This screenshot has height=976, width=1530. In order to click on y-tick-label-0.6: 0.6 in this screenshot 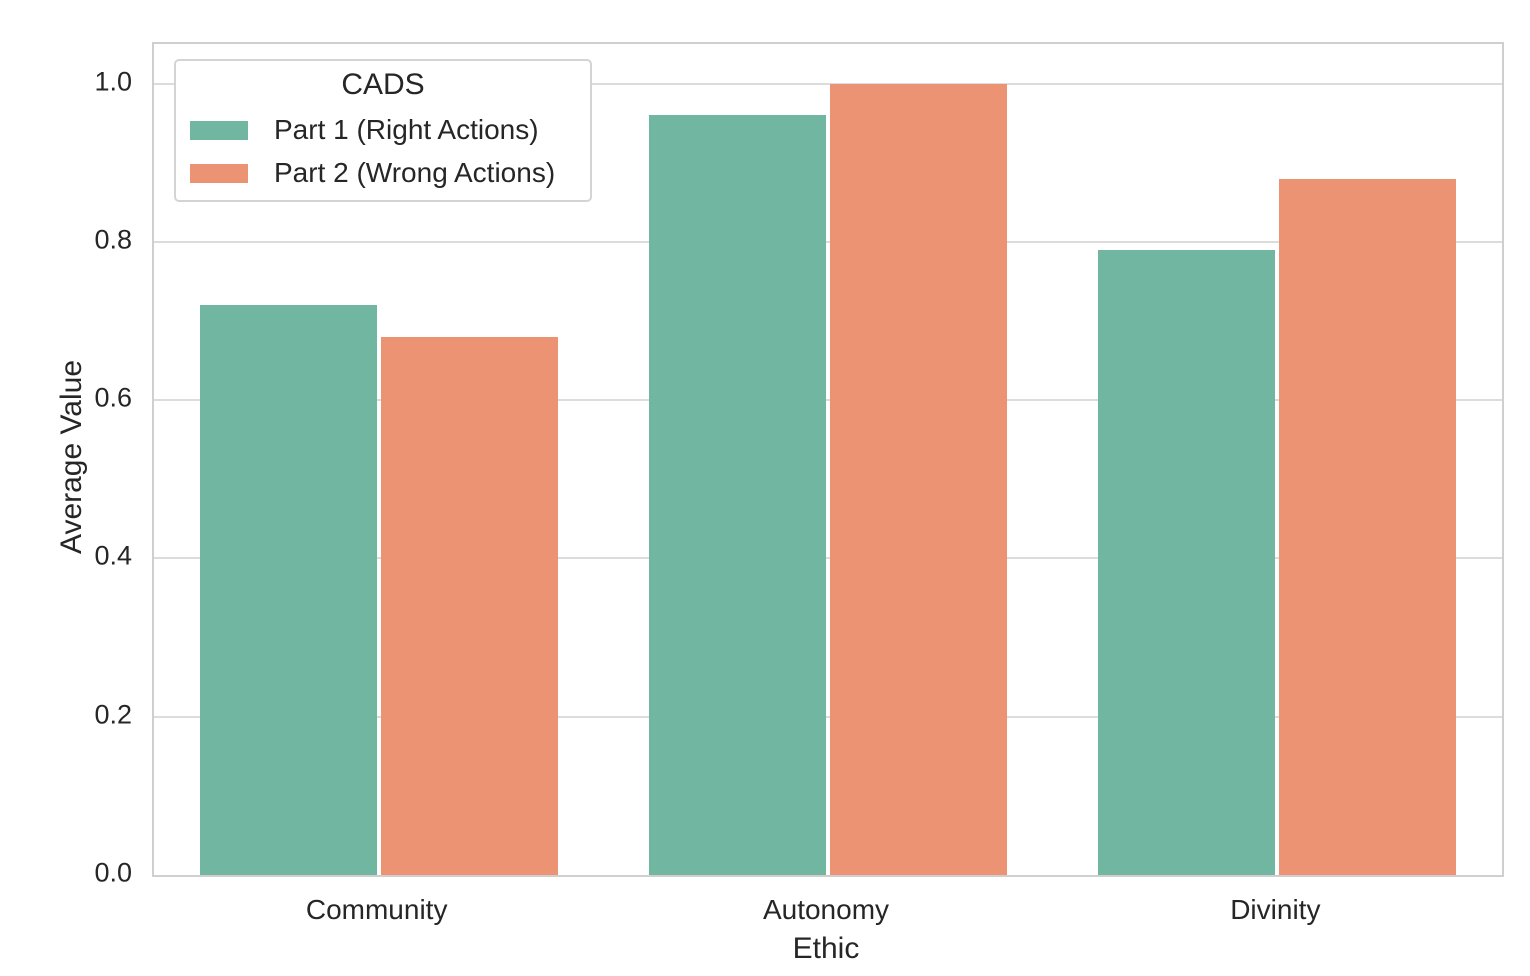, I will do `click(113, 397)`.